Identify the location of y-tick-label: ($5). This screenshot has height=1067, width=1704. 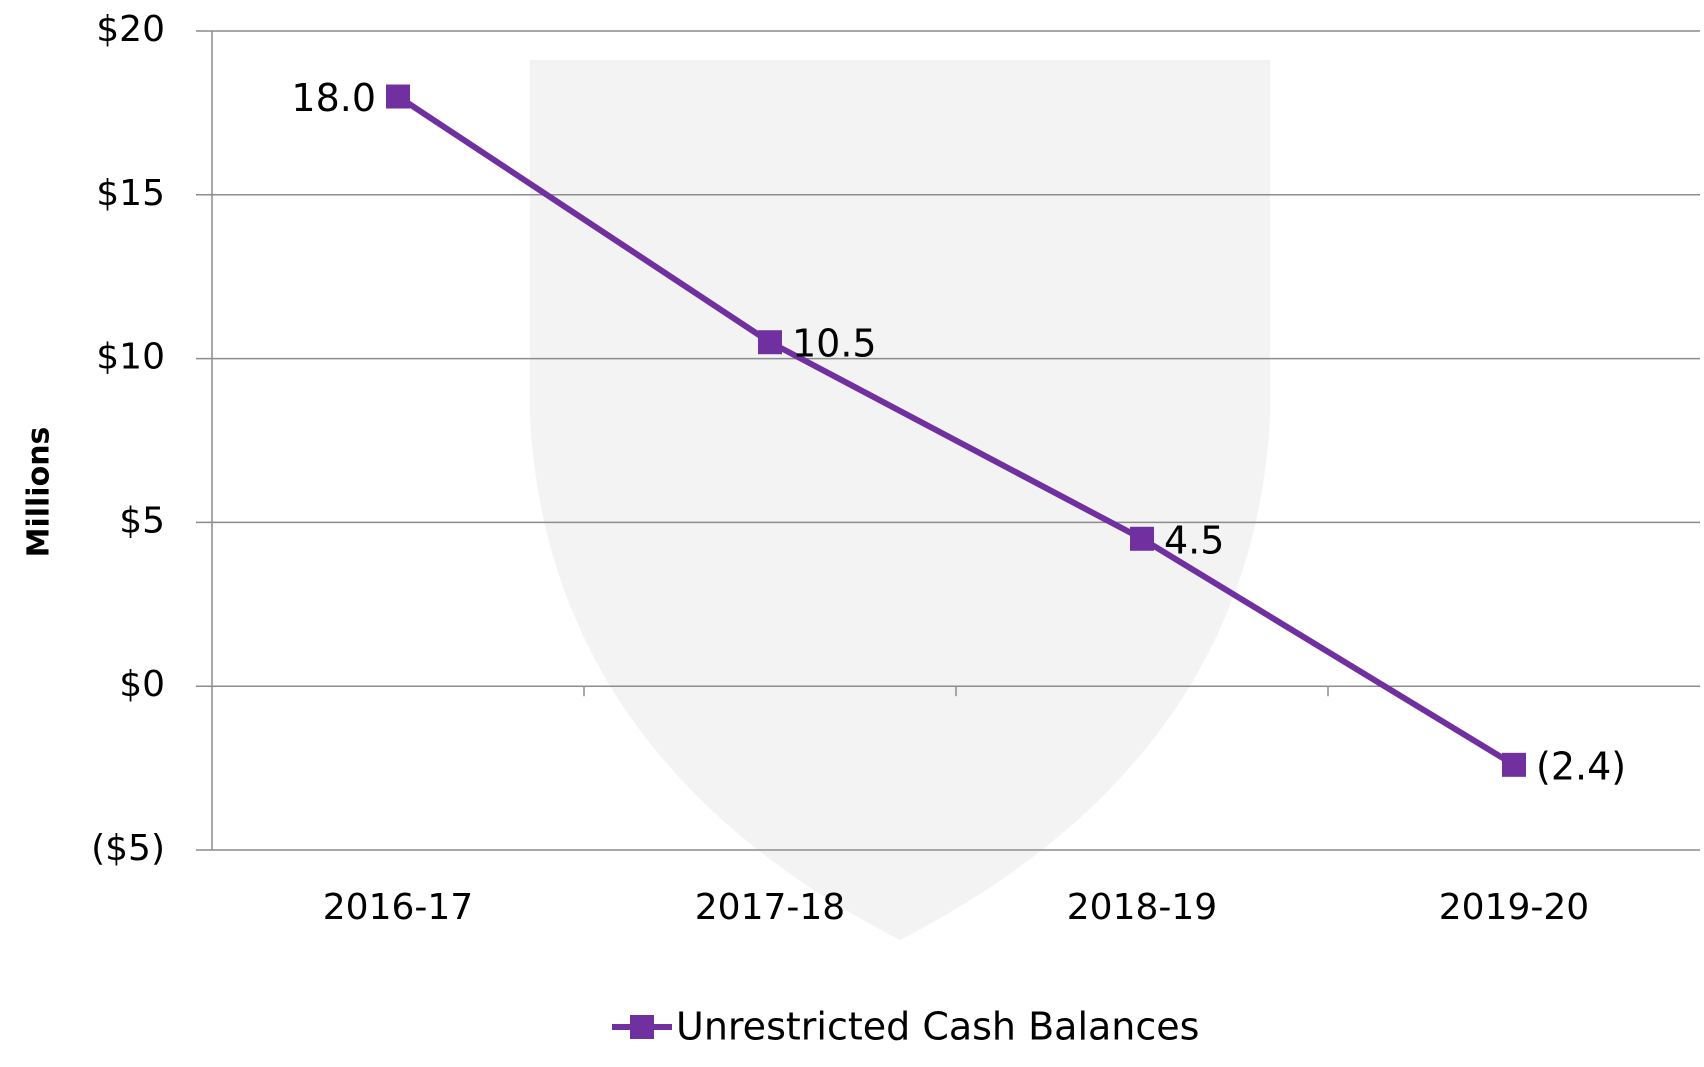
(128, 848).